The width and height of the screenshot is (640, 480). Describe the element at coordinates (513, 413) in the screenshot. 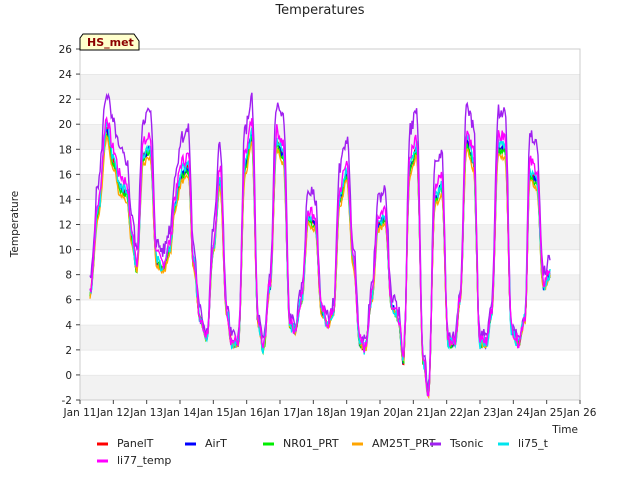

I see `x-tick-label: Jan 24` at that location.